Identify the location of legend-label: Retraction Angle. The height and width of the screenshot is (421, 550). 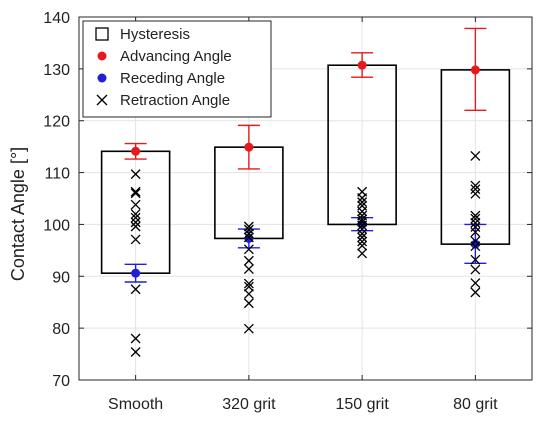
(175, 100).